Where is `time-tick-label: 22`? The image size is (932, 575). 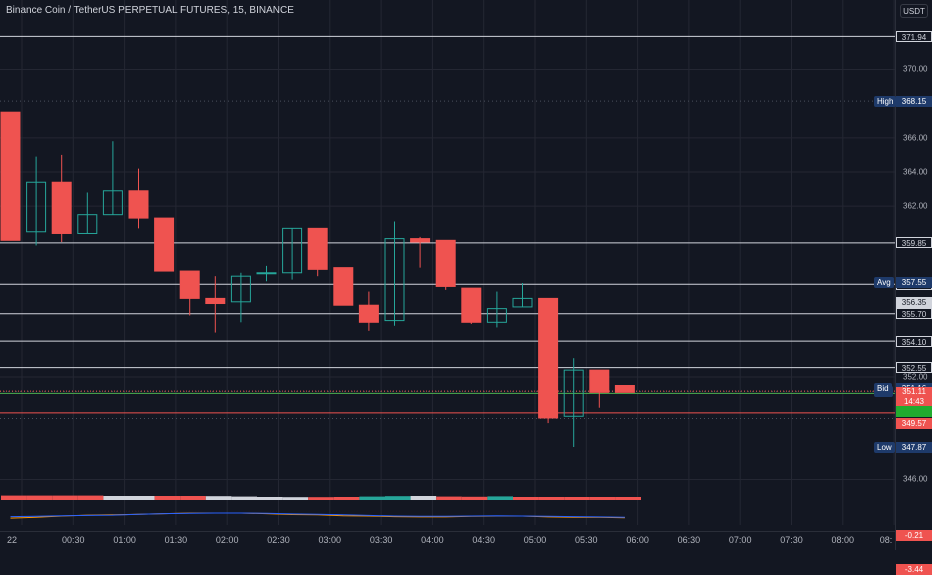 time-tick-label: 22 is located at coordinates (12, 540).